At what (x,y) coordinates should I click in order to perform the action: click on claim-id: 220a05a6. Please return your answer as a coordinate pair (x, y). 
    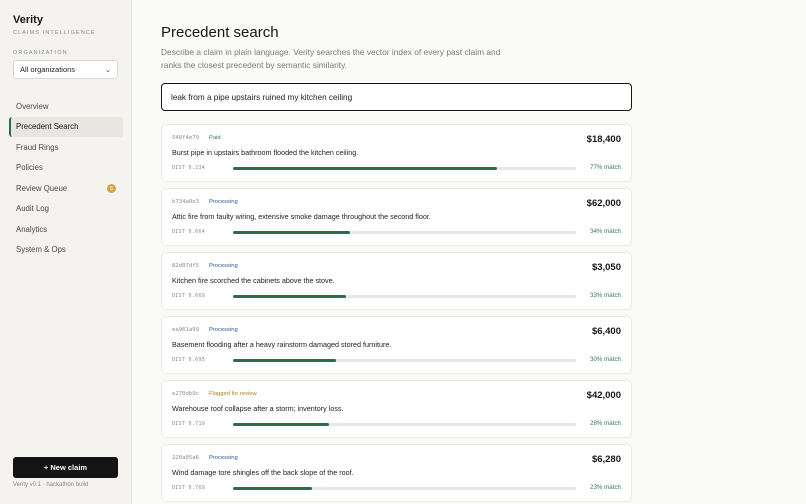
    Looking at the image, I should click on (185, 458).